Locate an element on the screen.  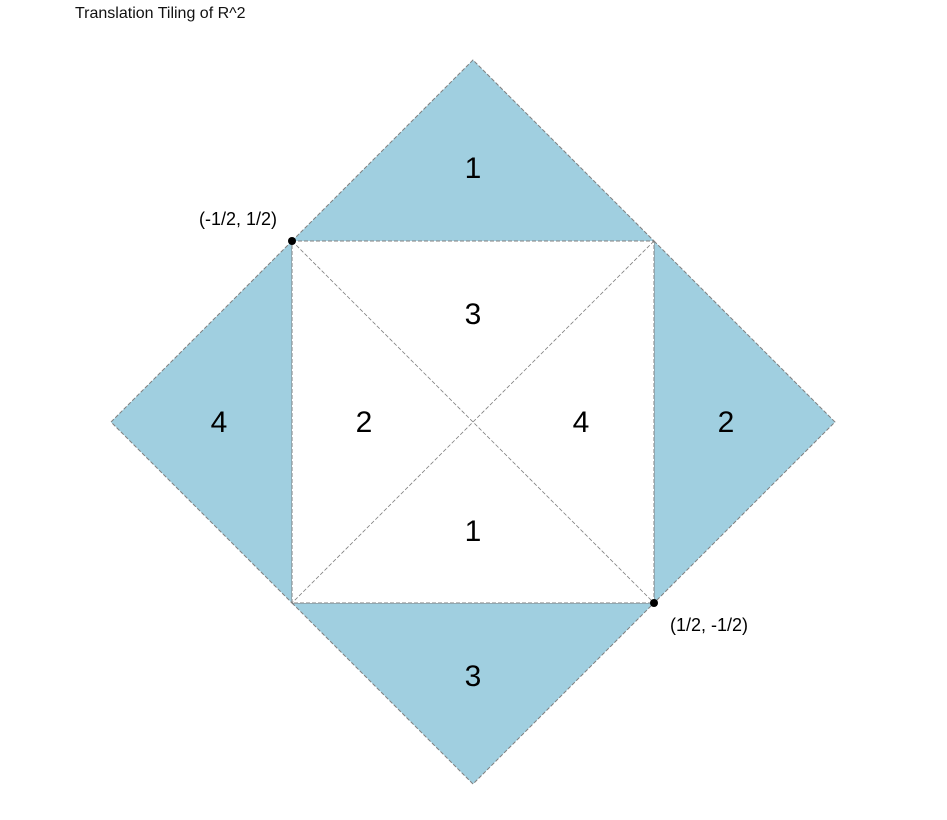
inner-region-label-left: 2 is located at coordinates (364, 422).